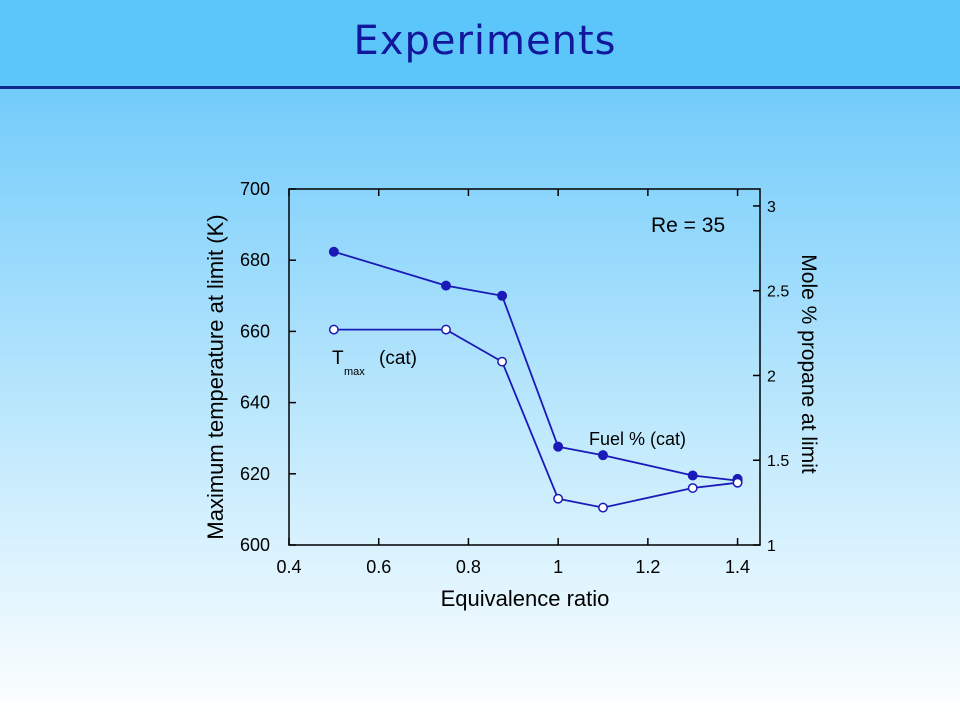 Image resolution: width=960 pixels, height=720 pixels. What do you see at coordinates (778, 461) in the screenshot?
I see `y2-tick-label: 1.5` at bounding box center [778, 461].